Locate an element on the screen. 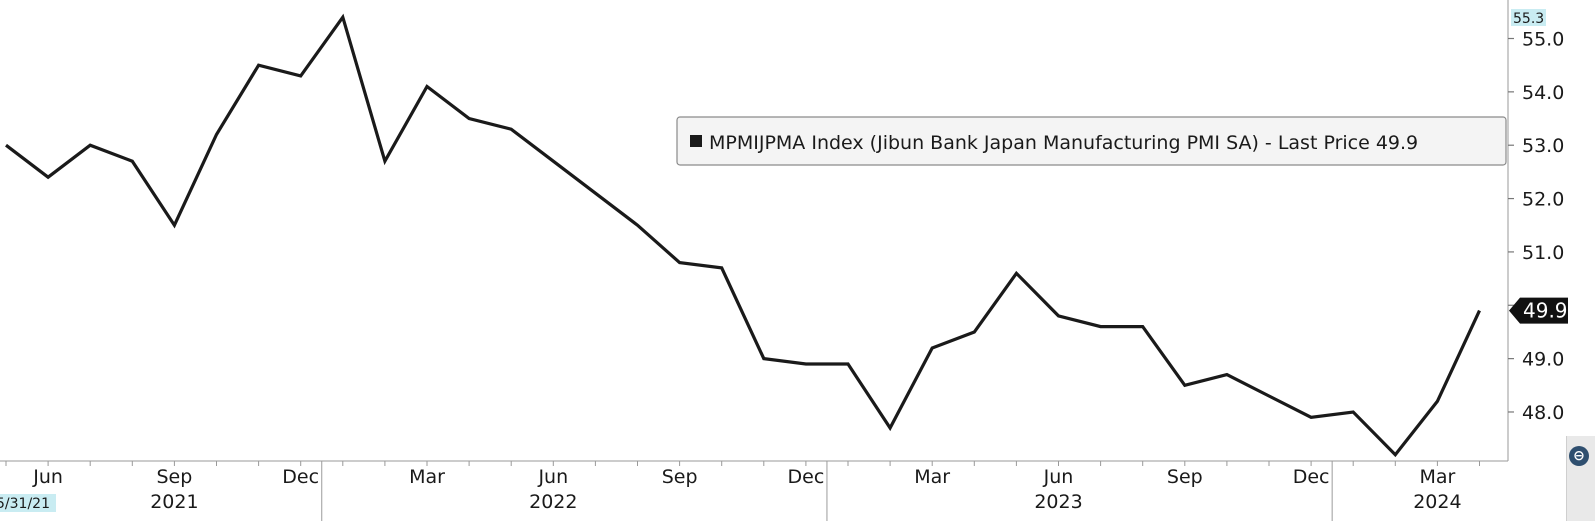 The image size is (1595, 526). y-tick-label: 52.0 is located at coordinates (1543, 200).